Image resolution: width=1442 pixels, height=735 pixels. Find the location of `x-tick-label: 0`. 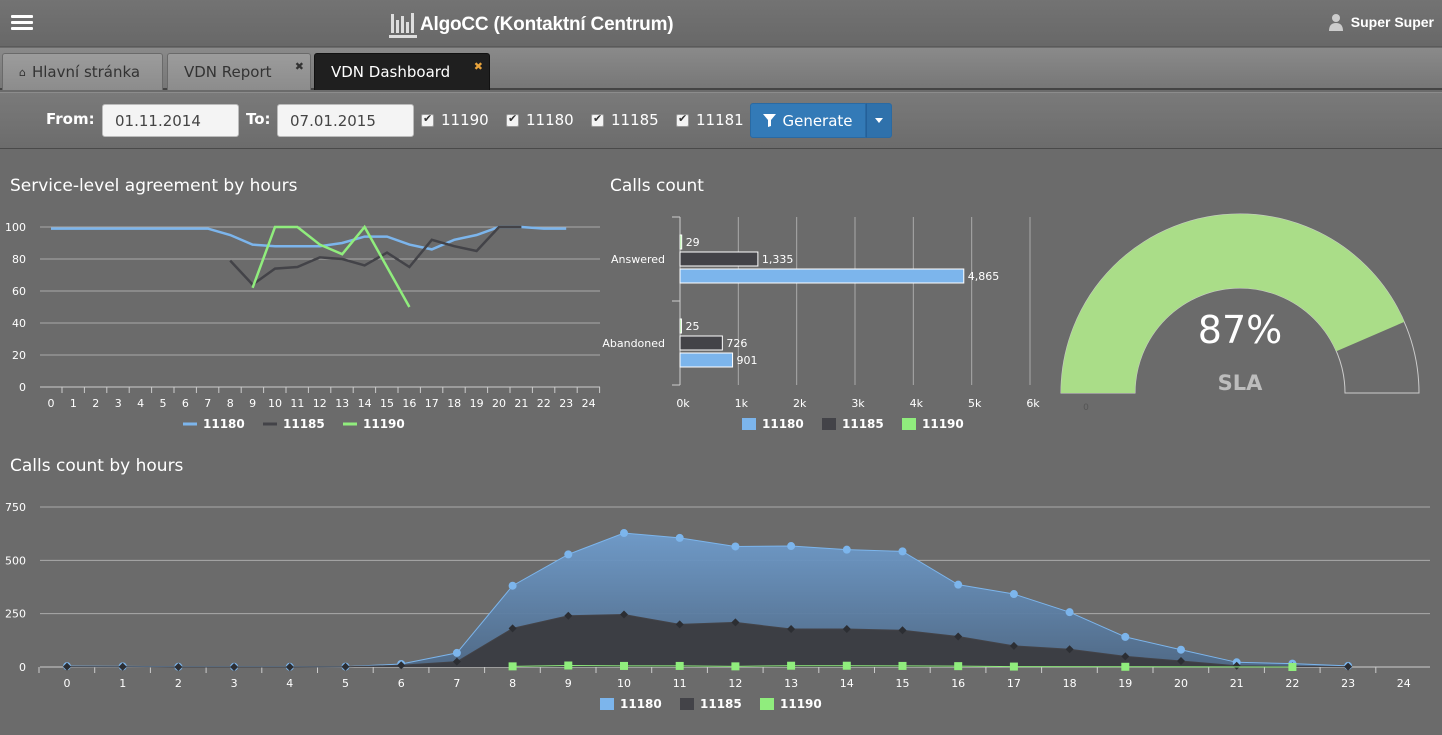

x-tick-label: 0 is located at coordinates (51, 403).